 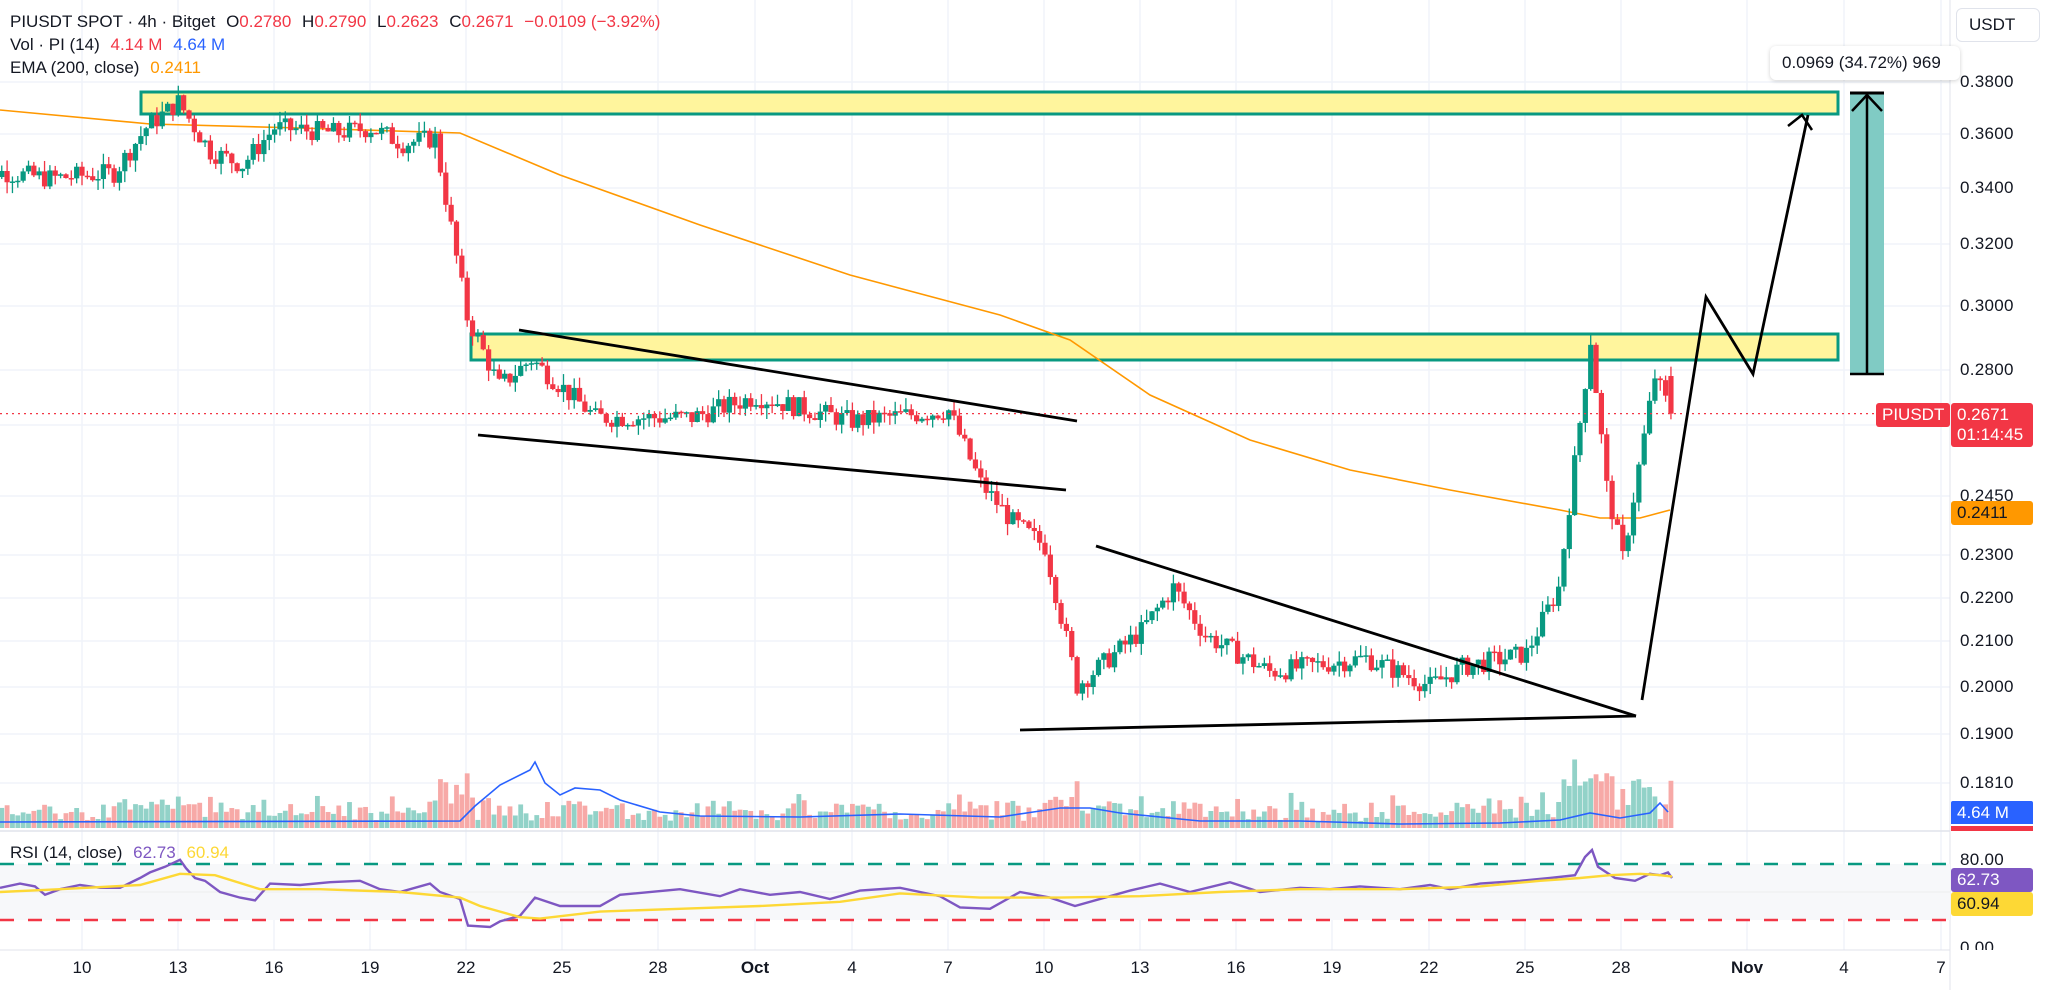 I want to click on high-value: 0.2790, so click(x=340, y=21).